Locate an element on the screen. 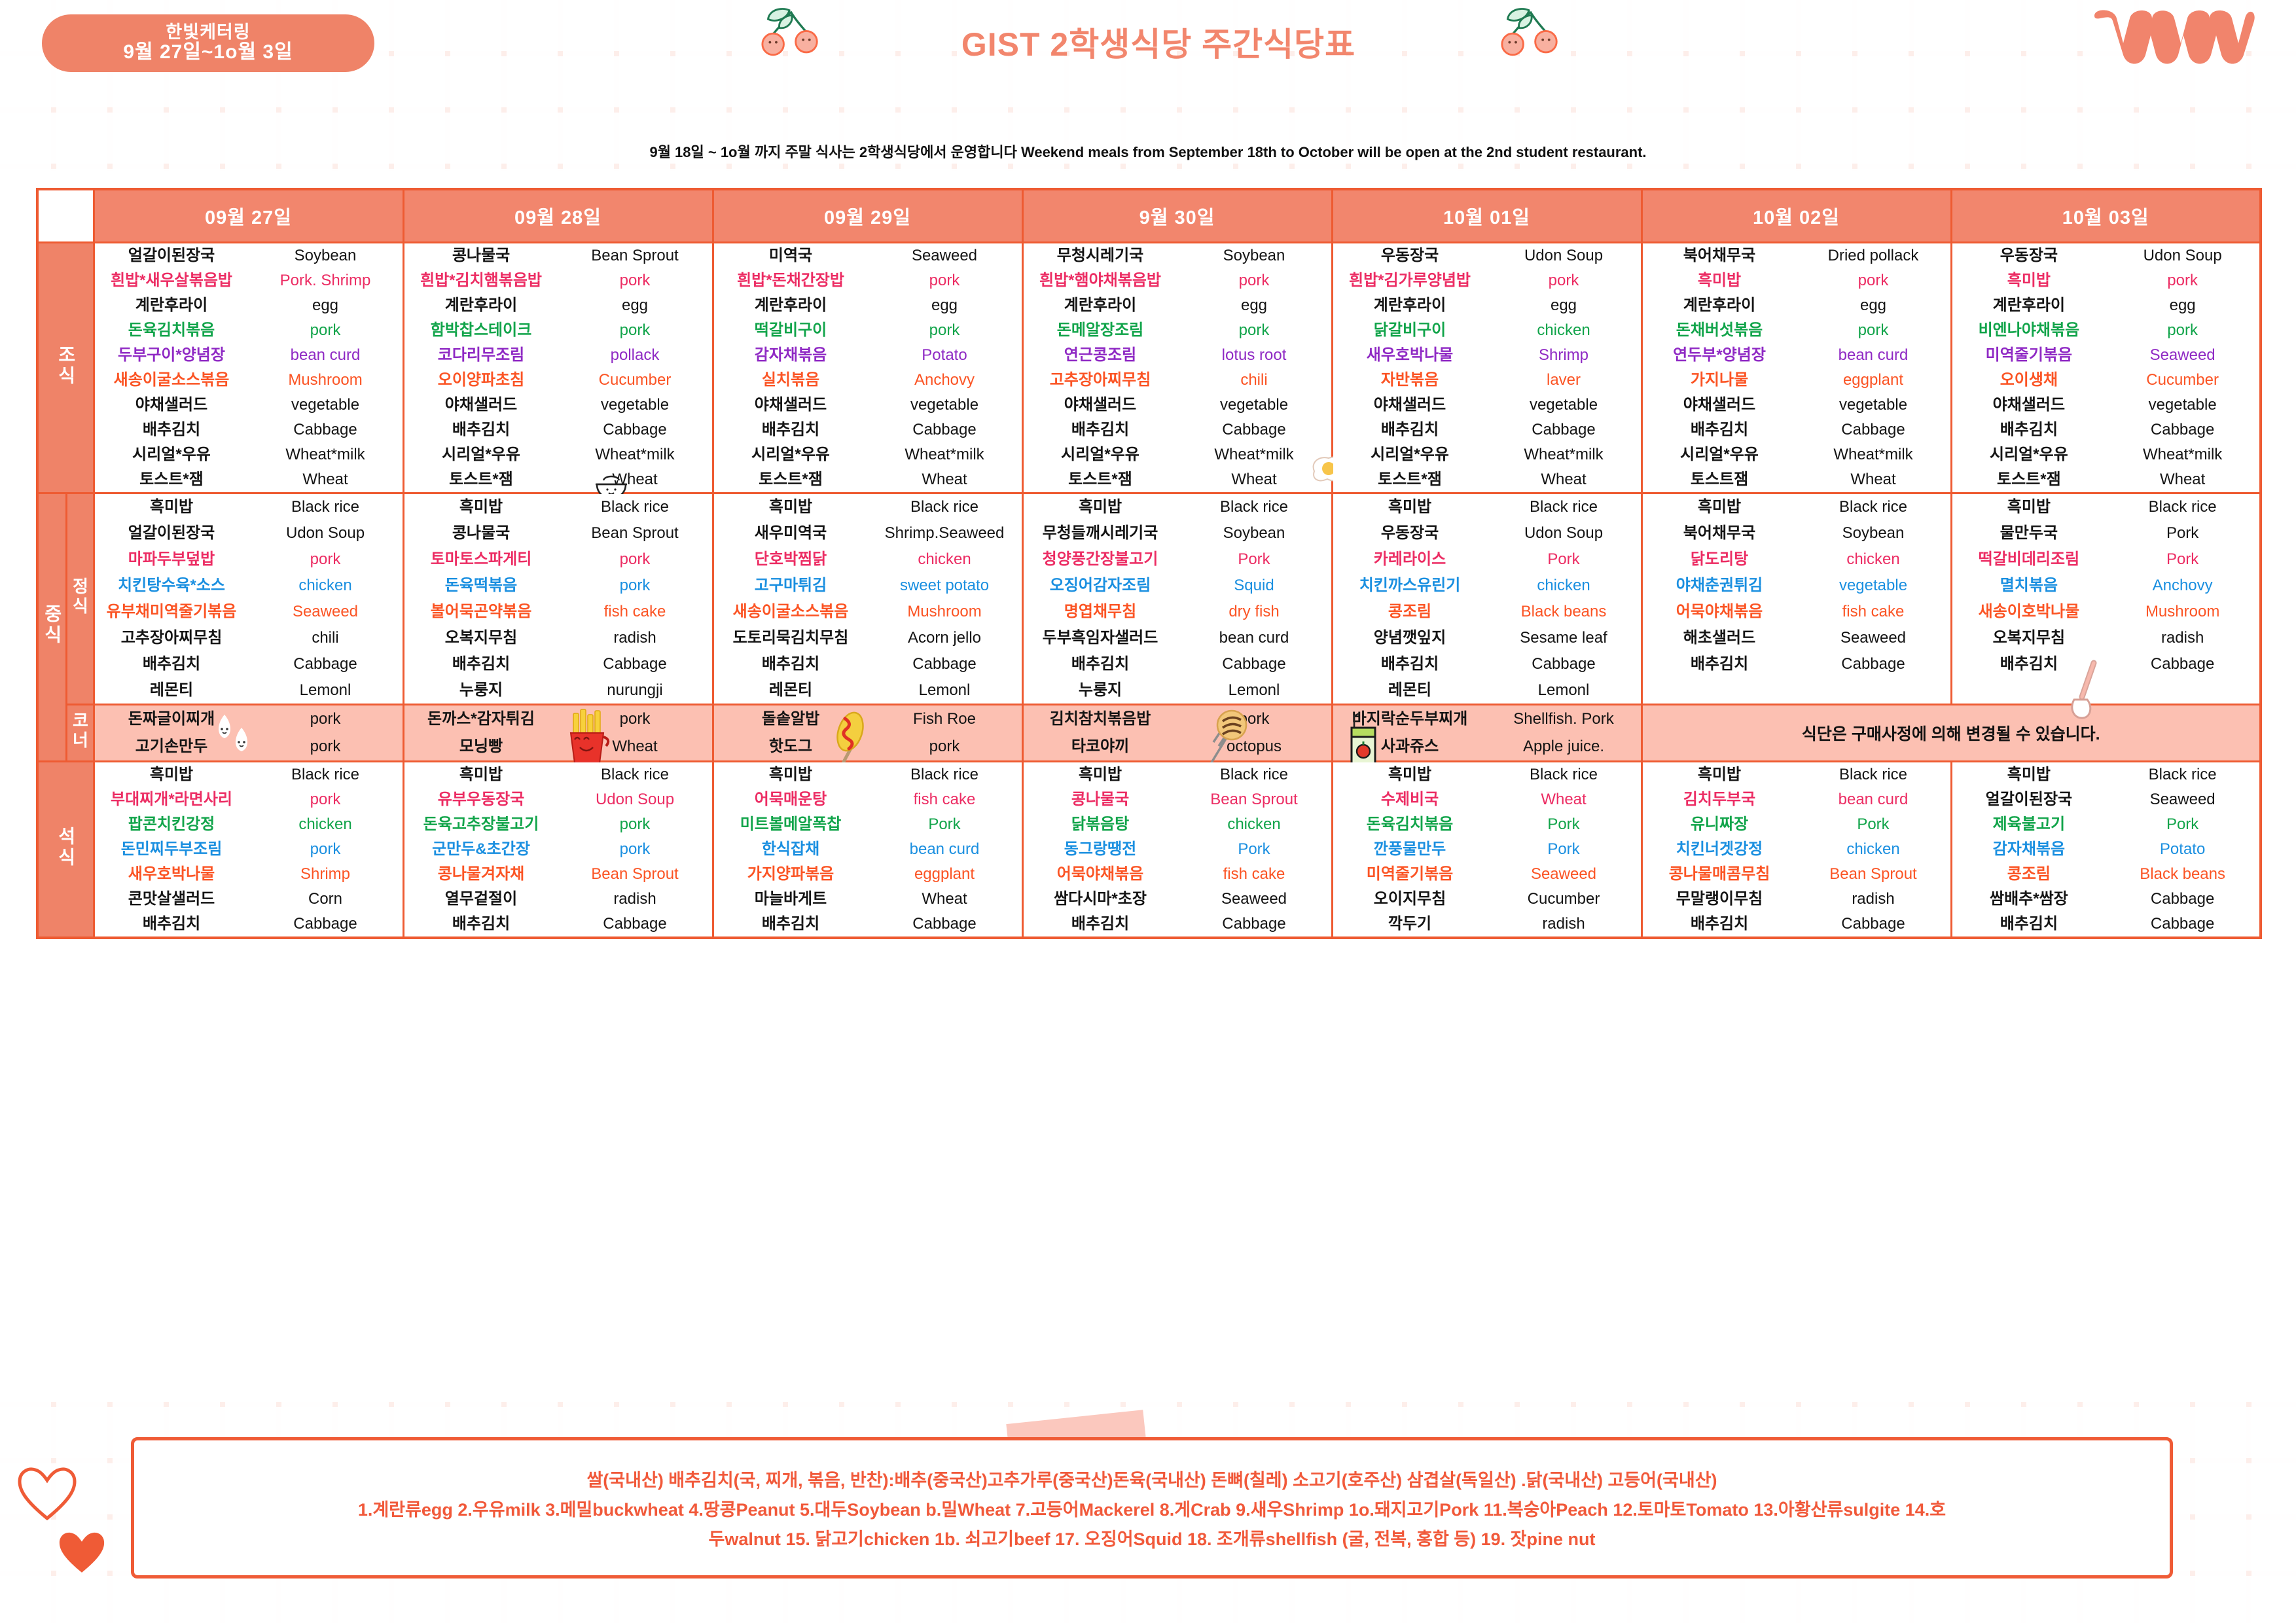  corner-cell-4: 바지락순두부찌개 Shellfish. Pork 사과쥬스 Apple juice. is located at coordinates (1487, 740).